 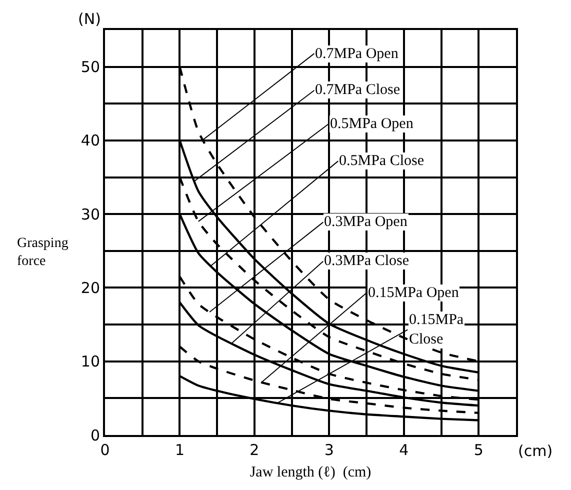 What do you see at coordinates (90, 287) in the screenshot?
I see `y-tick-label: 20` at bounding box center [90, 287].